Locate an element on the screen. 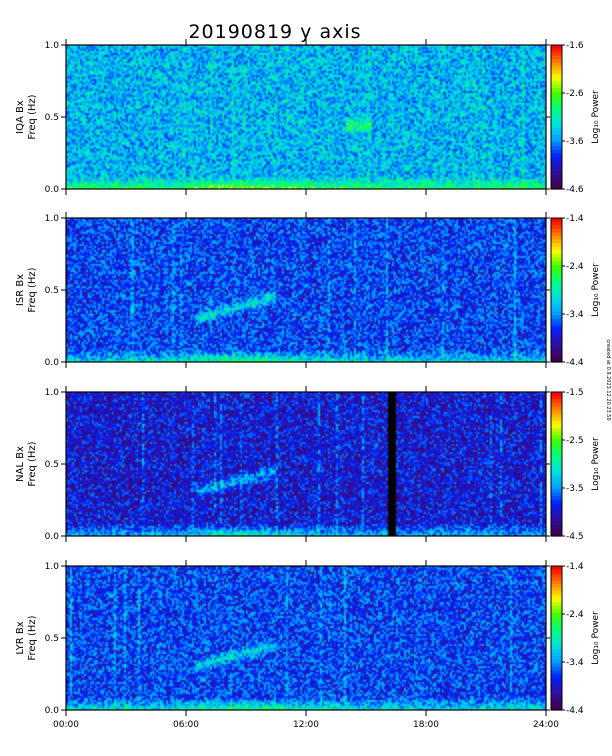 The height and width of the screenshot is (756, 612). y-axis-label-freq: Freq (Hz) is located at coordinates (32, 463).